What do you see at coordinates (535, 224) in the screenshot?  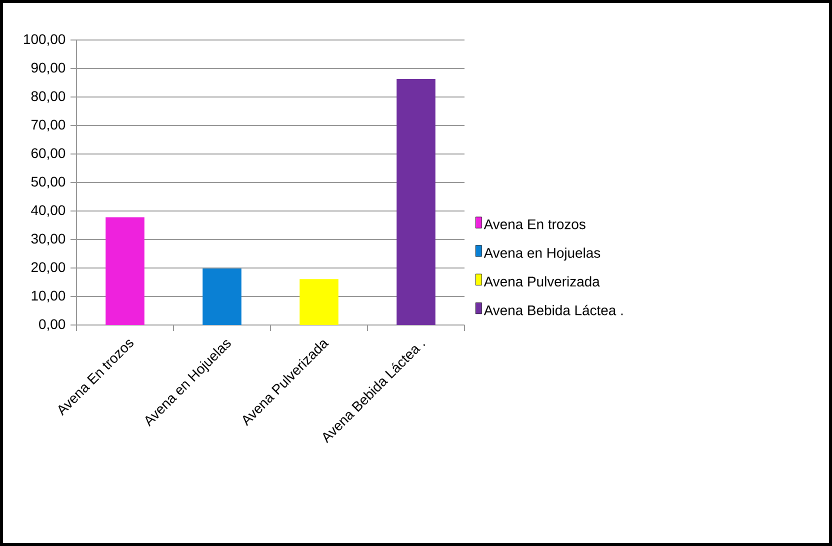 I see `legend-label: Avena En trozos` at bounding box center [535, 224].